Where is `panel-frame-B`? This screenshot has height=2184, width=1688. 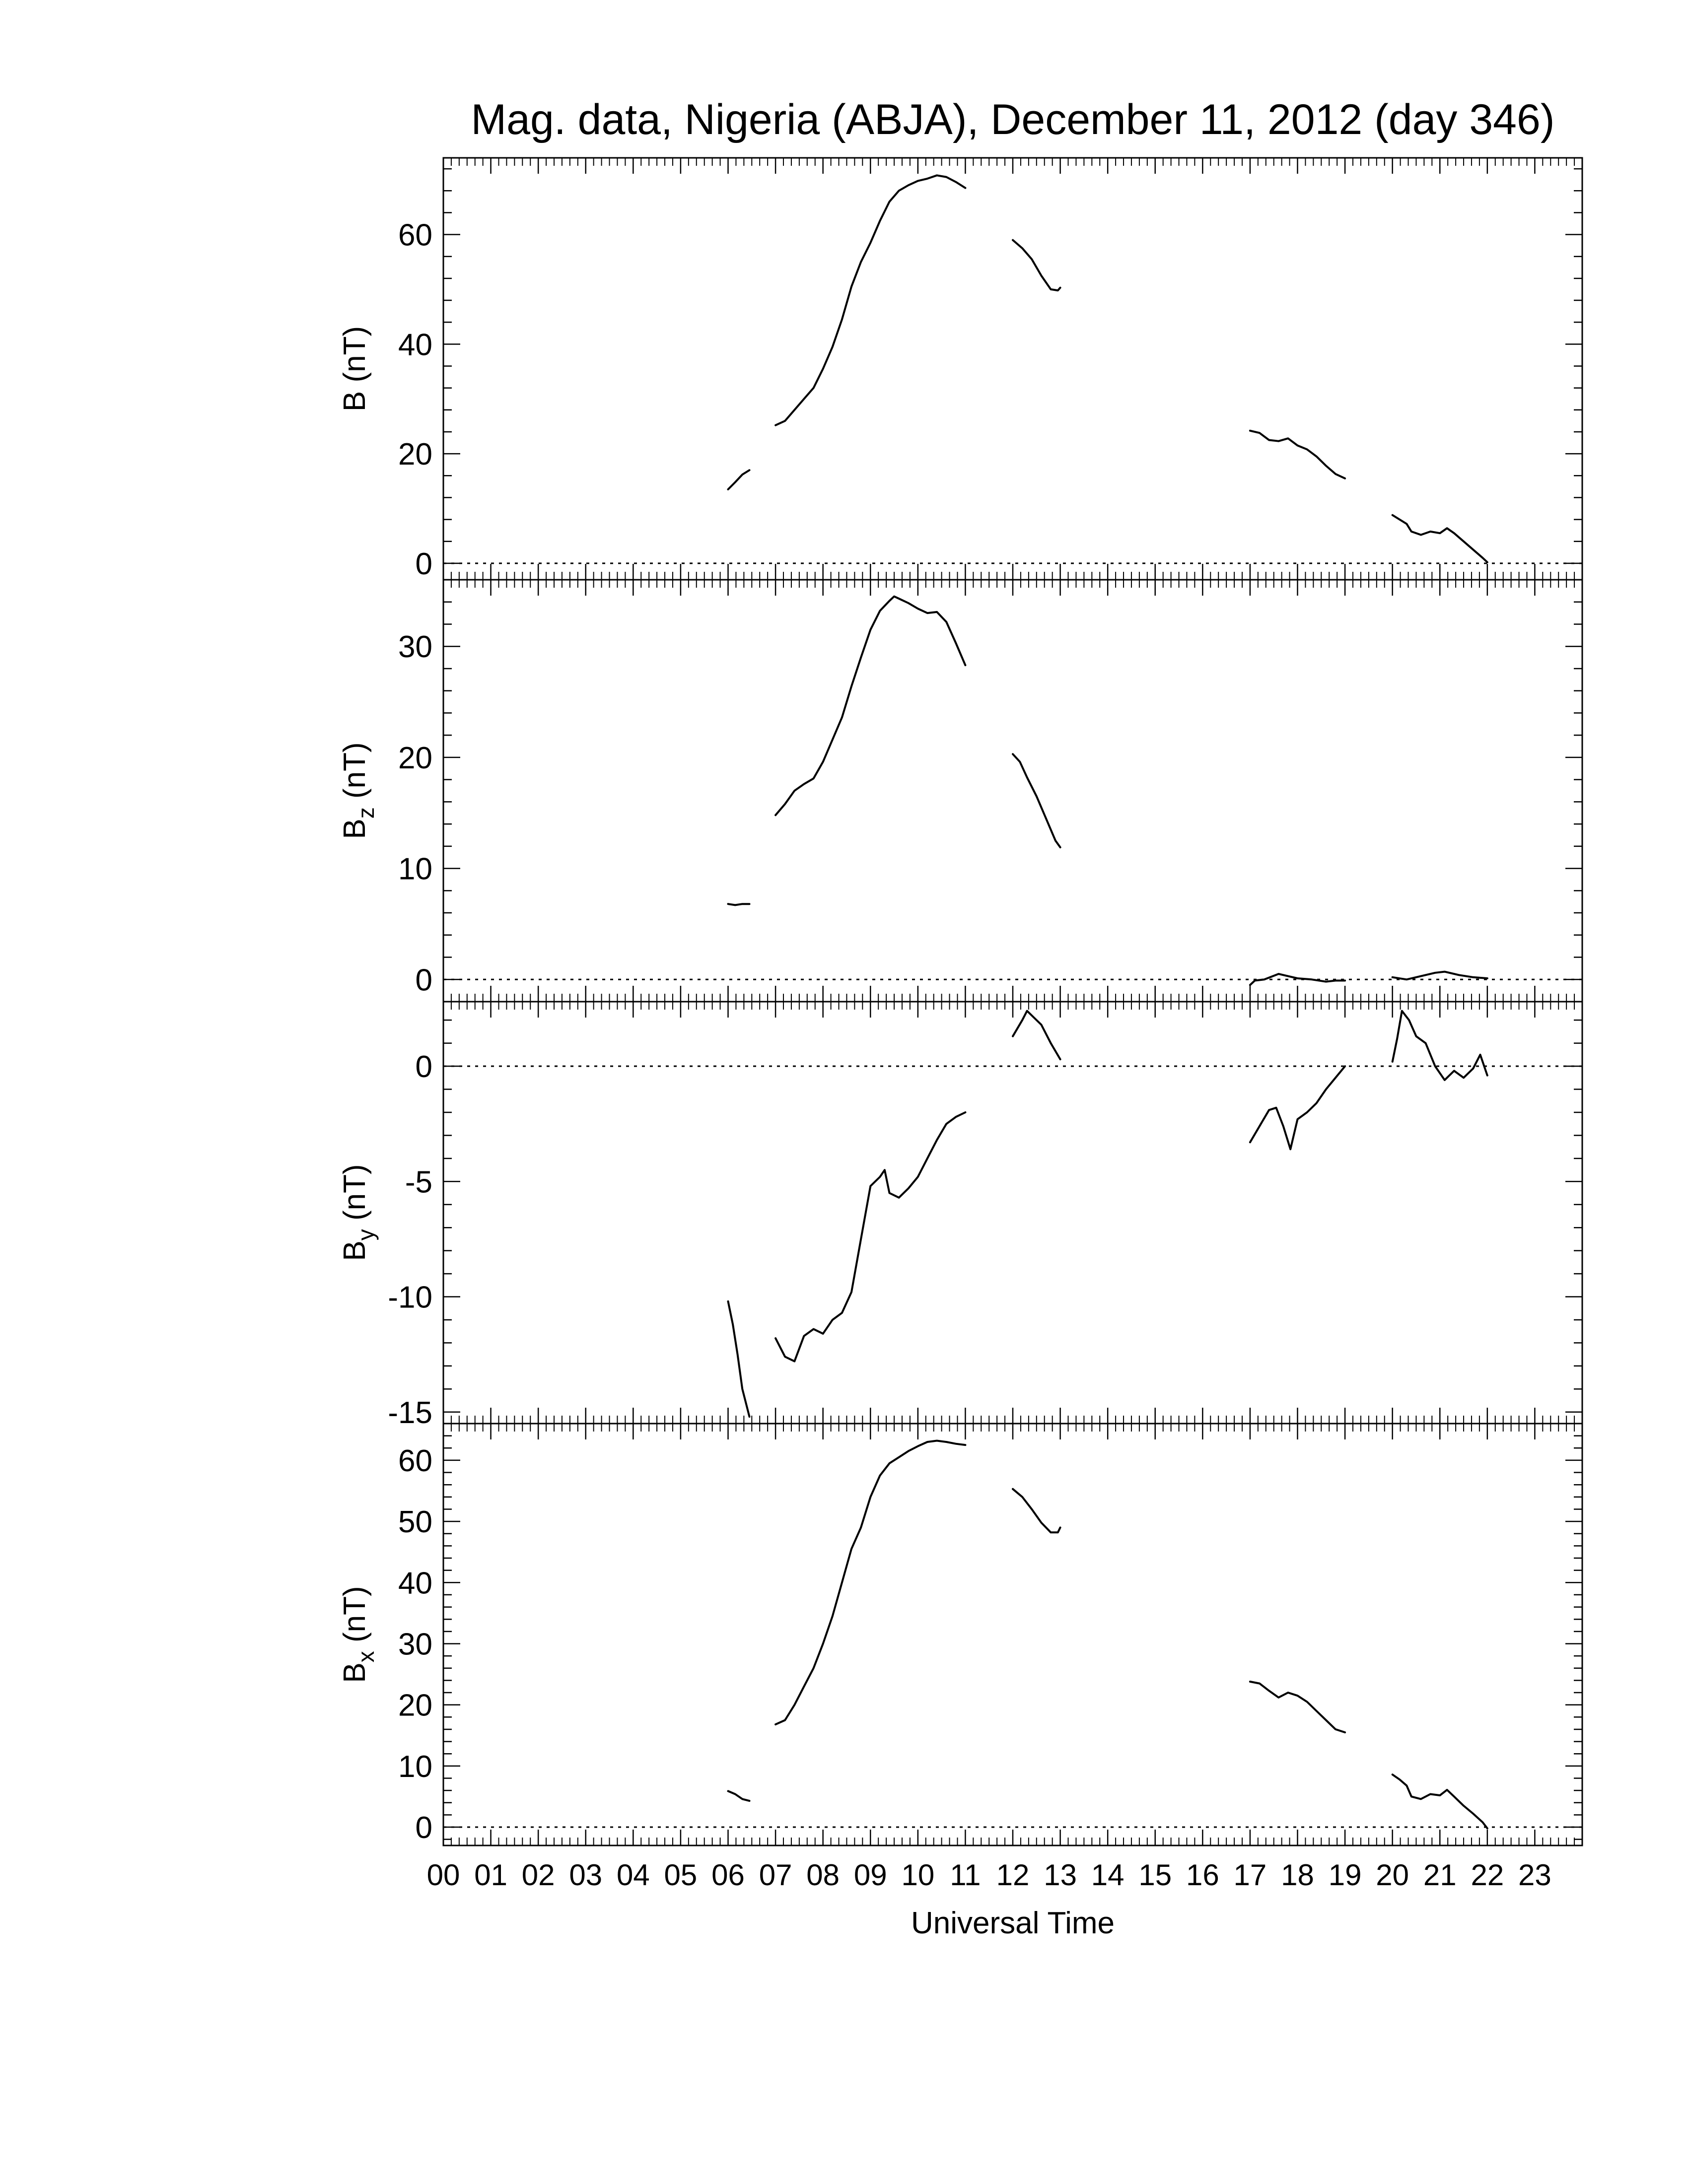
panel-frame-B is located at coordinates (1012, 369).